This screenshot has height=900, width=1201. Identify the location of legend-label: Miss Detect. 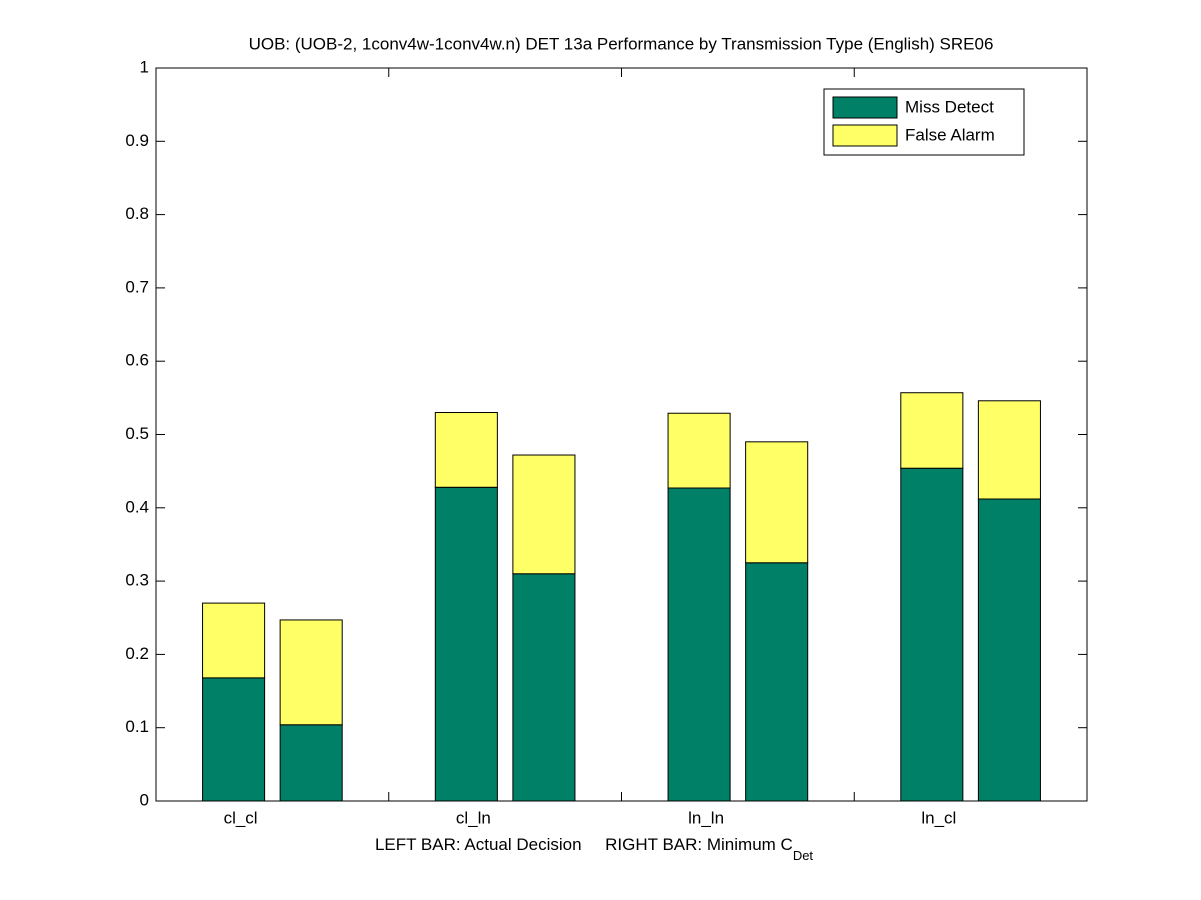
(949, 106).